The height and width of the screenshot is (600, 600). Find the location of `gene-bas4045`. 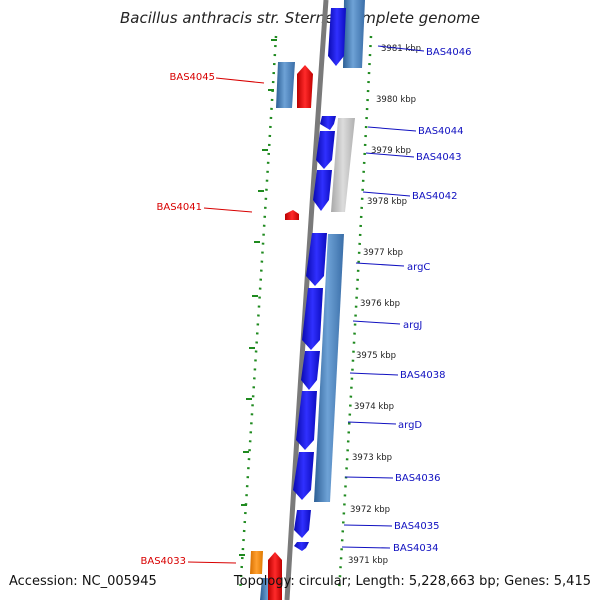

gene-bas4045 is located at coordinates (305, 86).